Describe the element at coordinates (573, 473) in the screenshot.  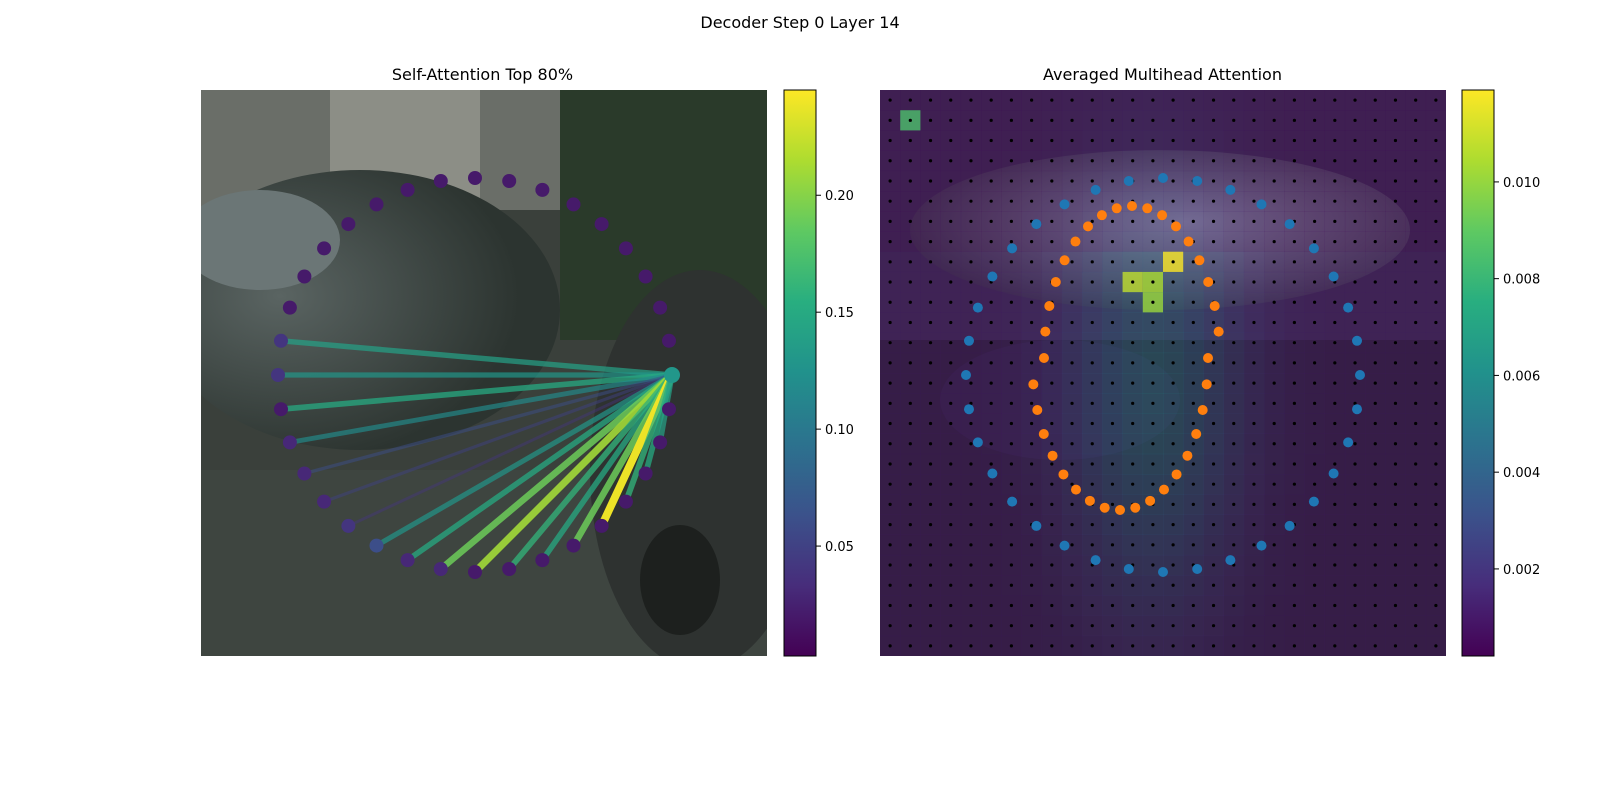
I see `attention-link` at that location.